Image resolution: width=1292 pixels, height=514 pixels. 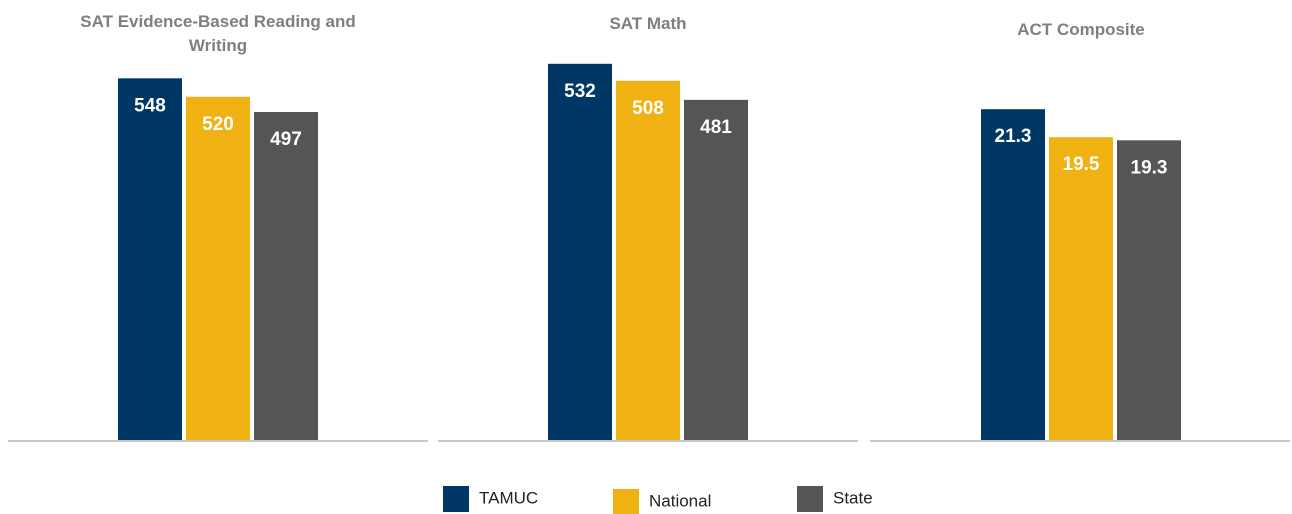 What do you see at coordinates (648, 23) in the screenshot?
I see `chart-title: SAT Math` at bounding box center [648, 23].